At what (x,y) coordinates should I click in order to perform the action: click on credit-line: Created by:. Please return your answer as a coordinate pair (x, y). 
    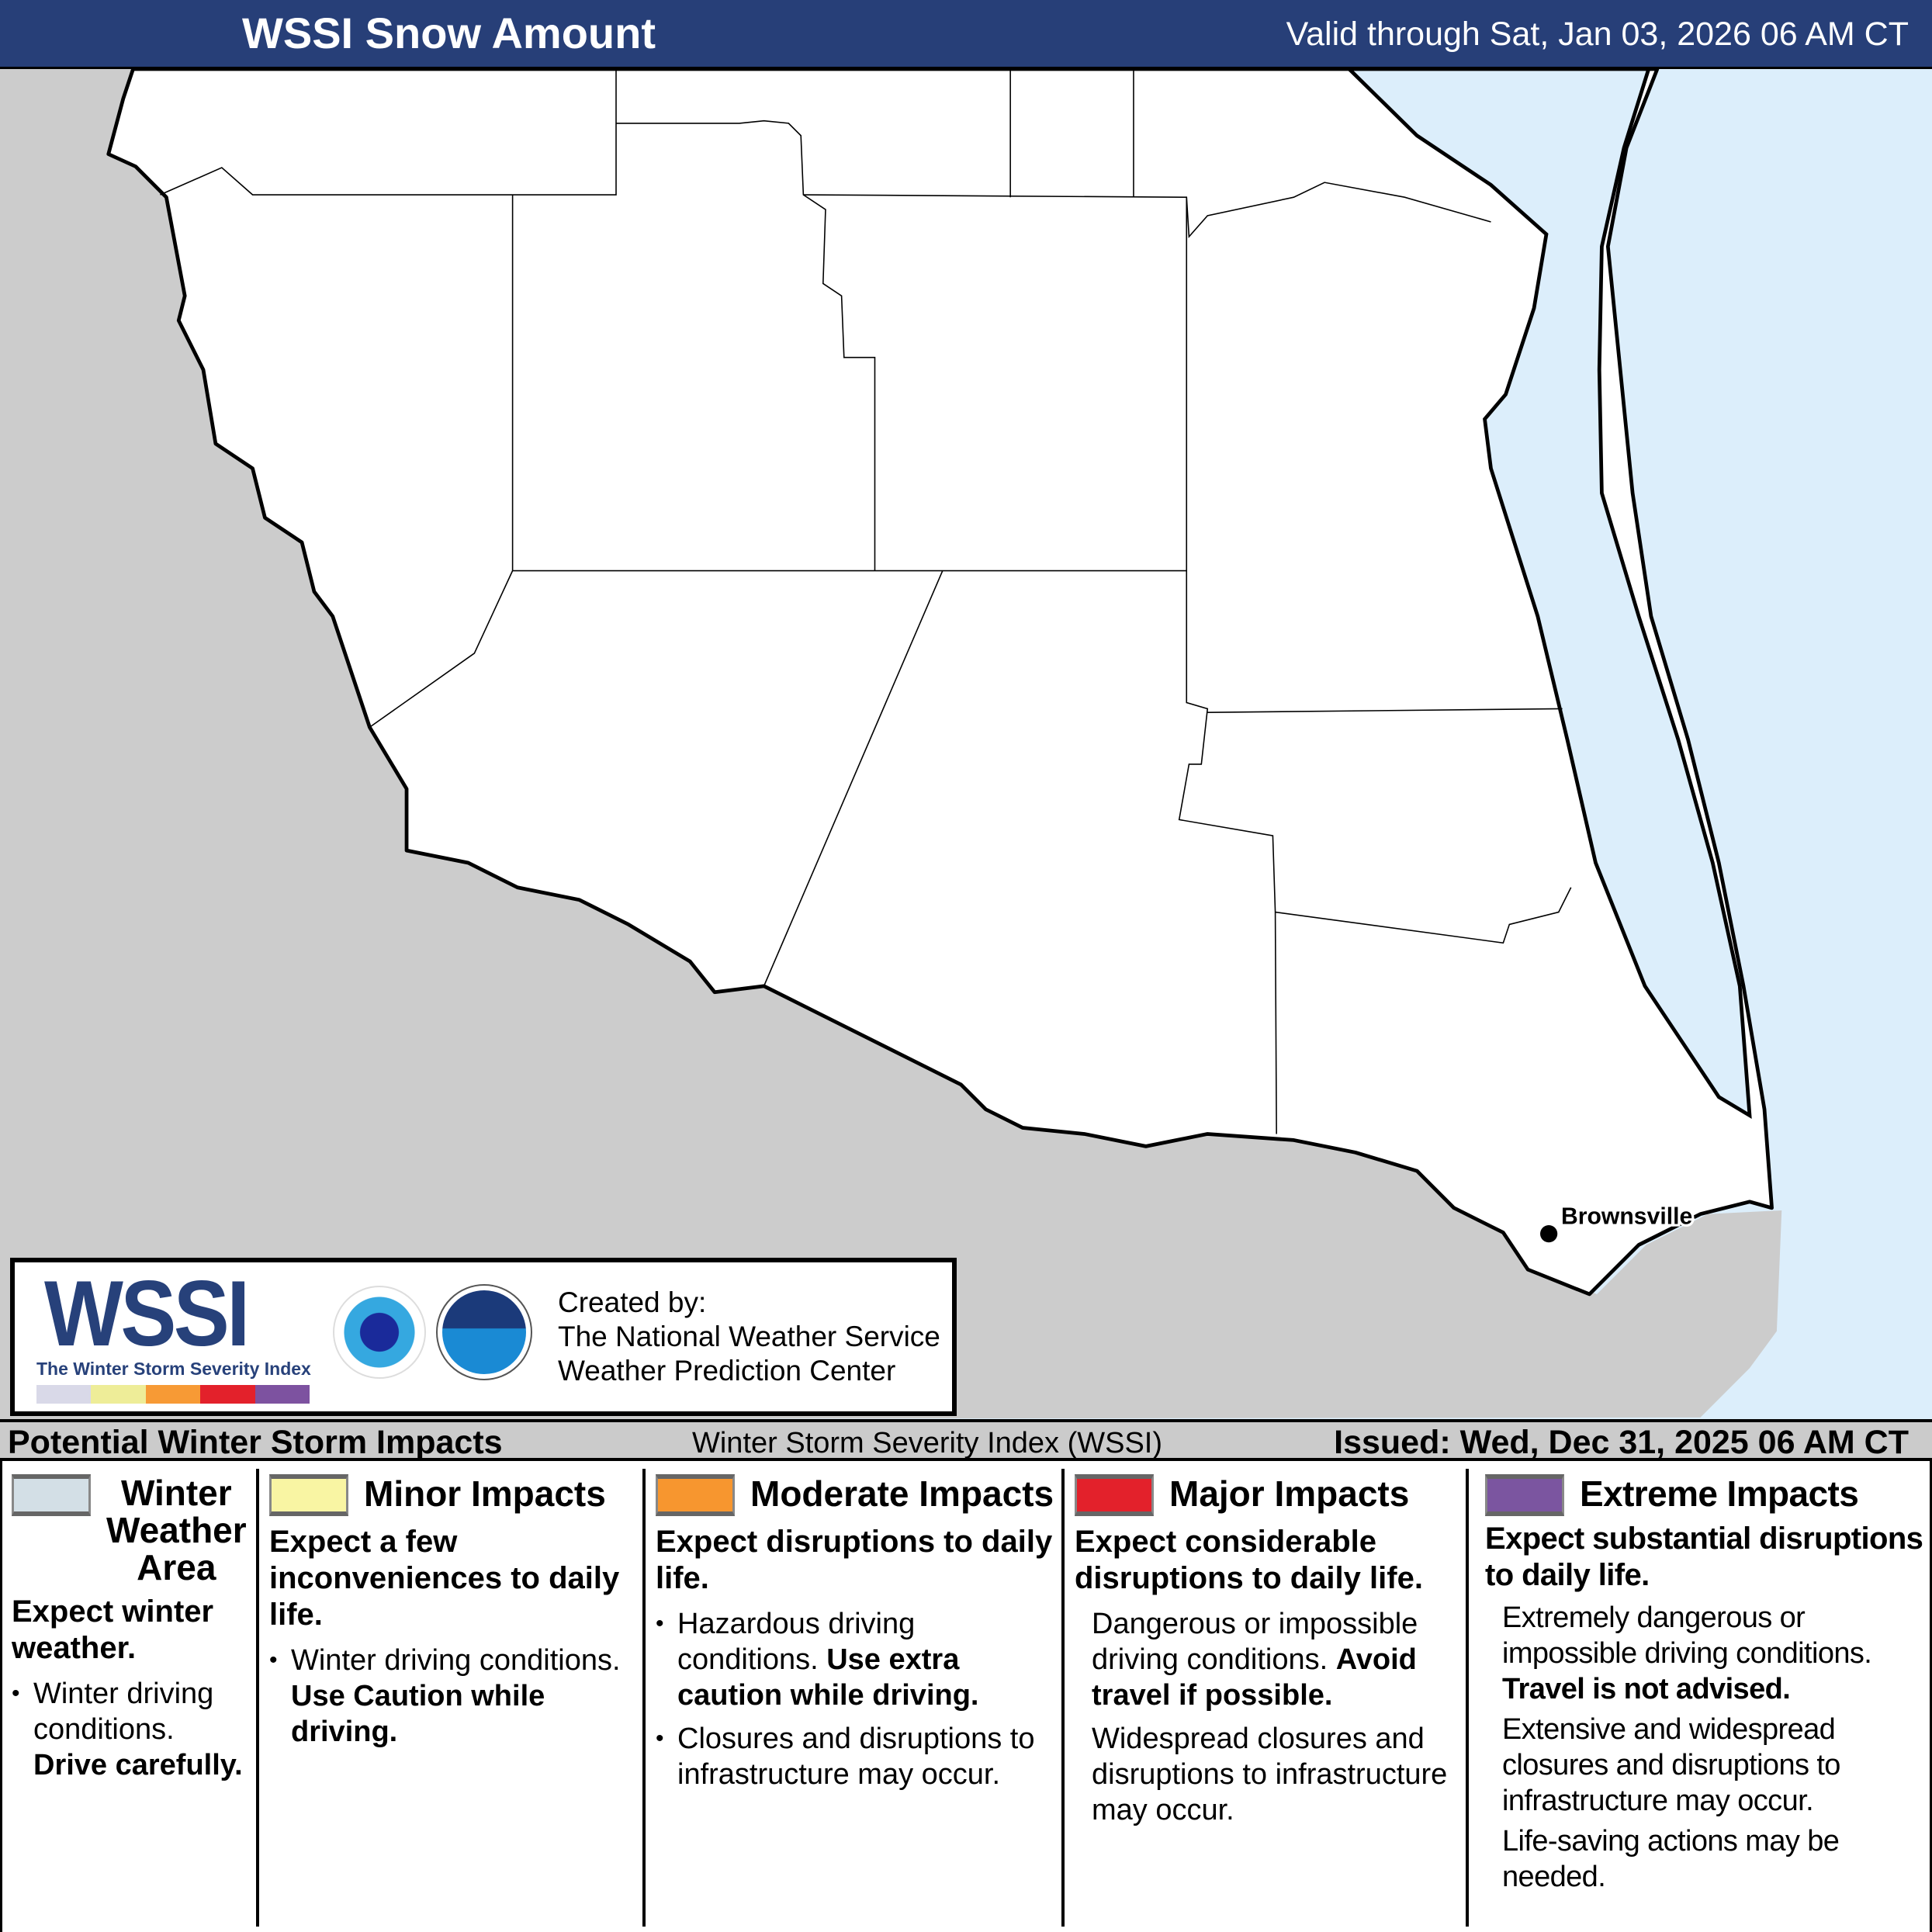
    Looking at the image, I should click on (632, 1302).